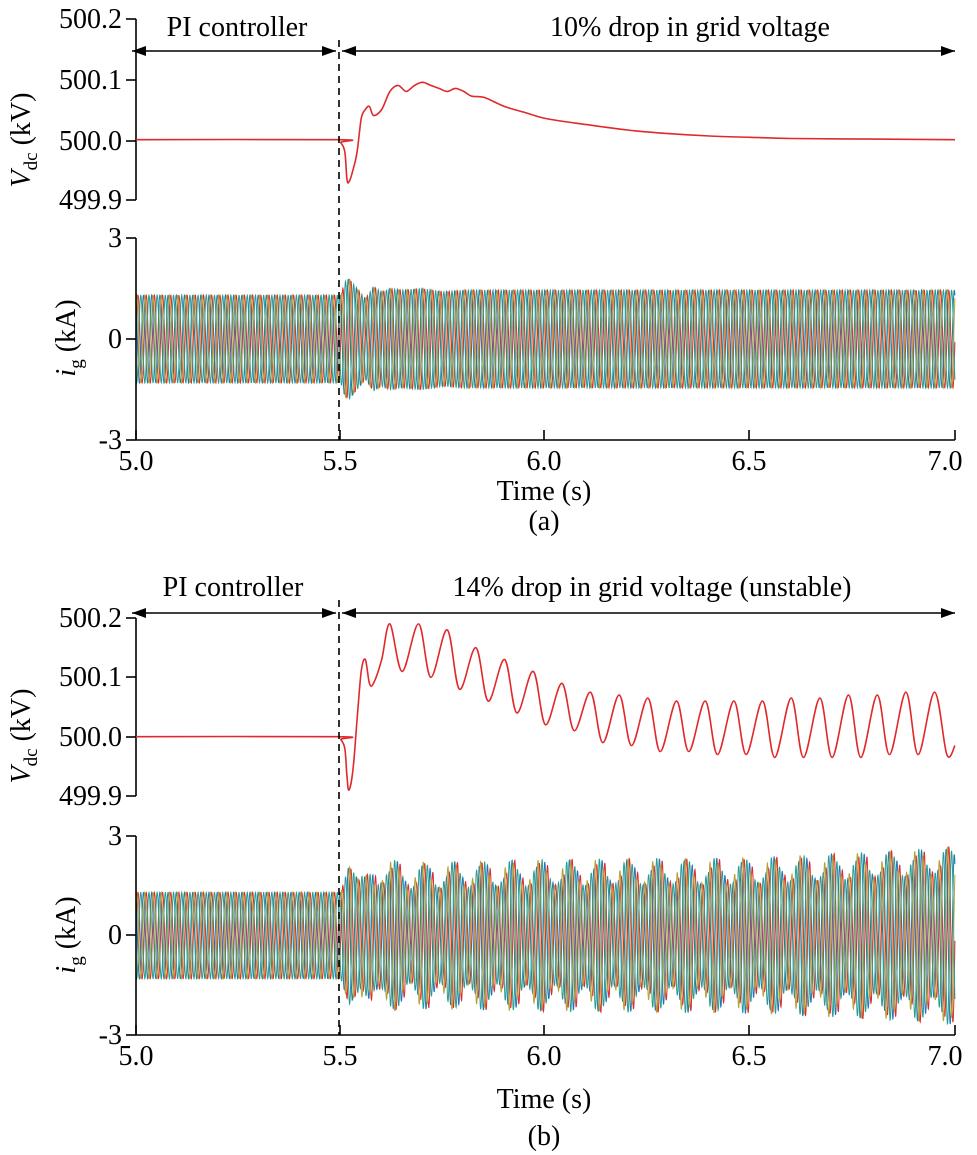 The image size is (977, 1155). I want to click on annotation-grid-drop: 14% drop in grid voltage (unstable), so click(652, 587).